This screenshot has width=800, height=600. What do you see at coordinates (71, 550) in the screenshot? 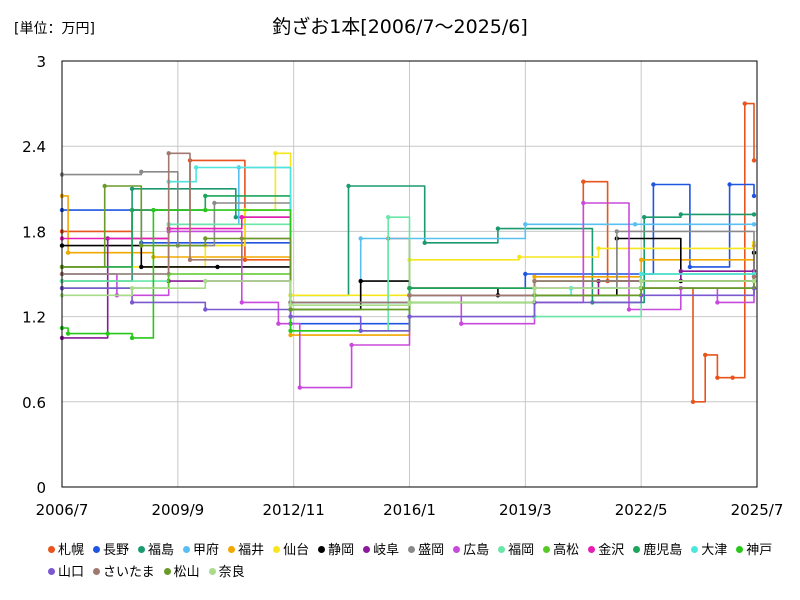
I see `legend-label: 札幌` at bounding box center [71, 550].